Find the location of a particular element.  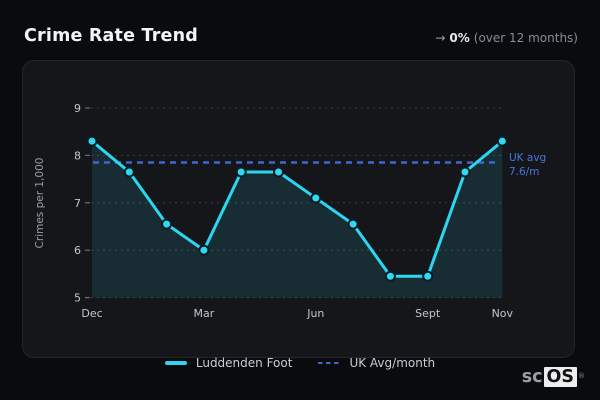

svg-text: 6 is located at coordinates (77, 250).